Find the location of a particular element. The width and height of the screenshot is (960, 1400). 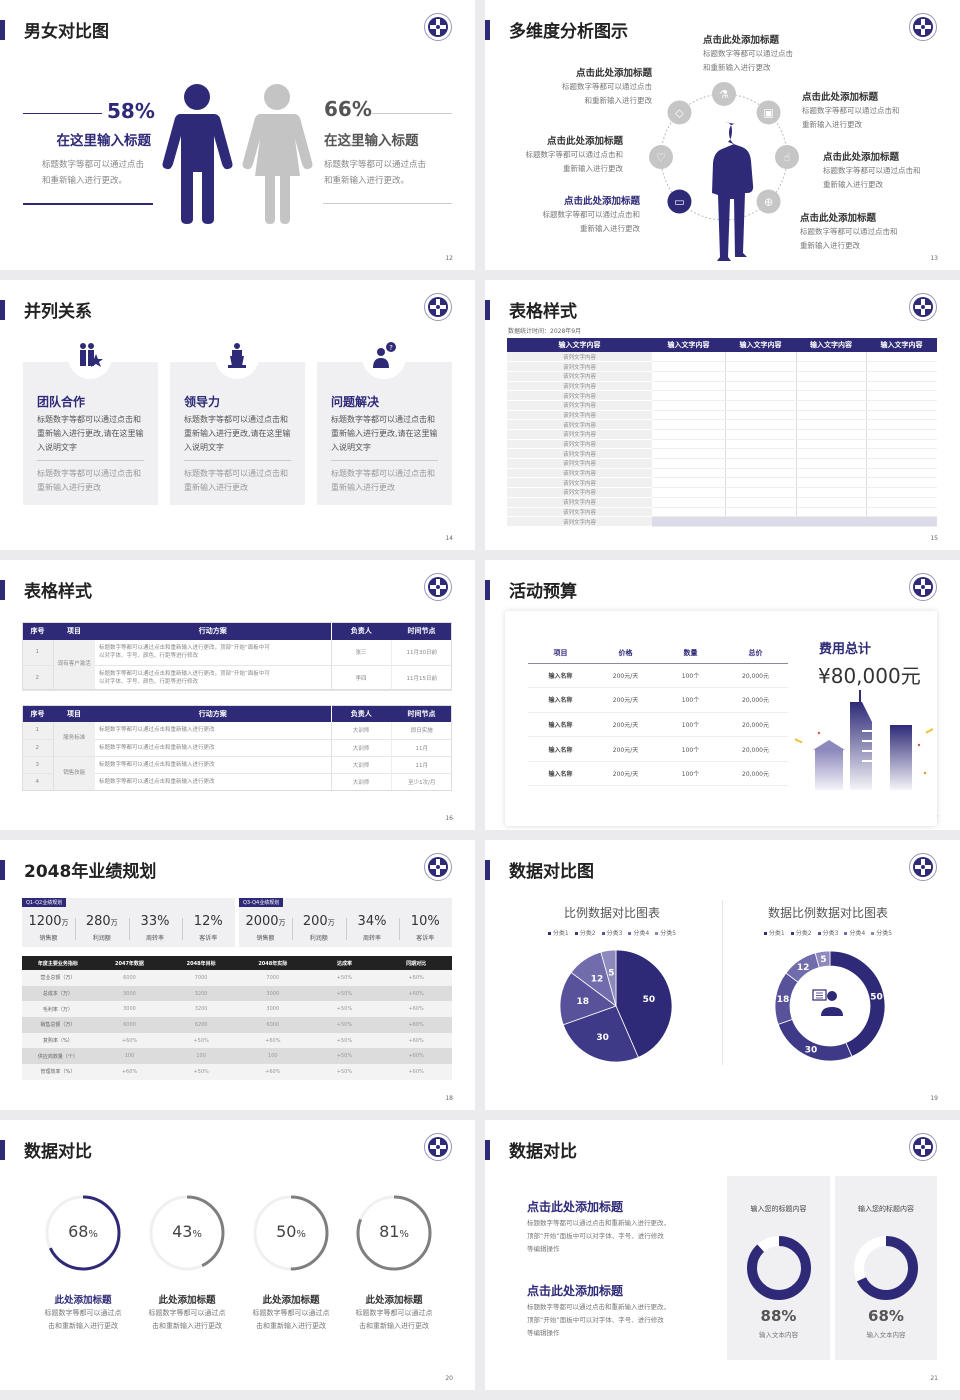

block-description: 标题数字等都可以通过点击和重新输入进行更改， is located at coordinates (598, 1307).